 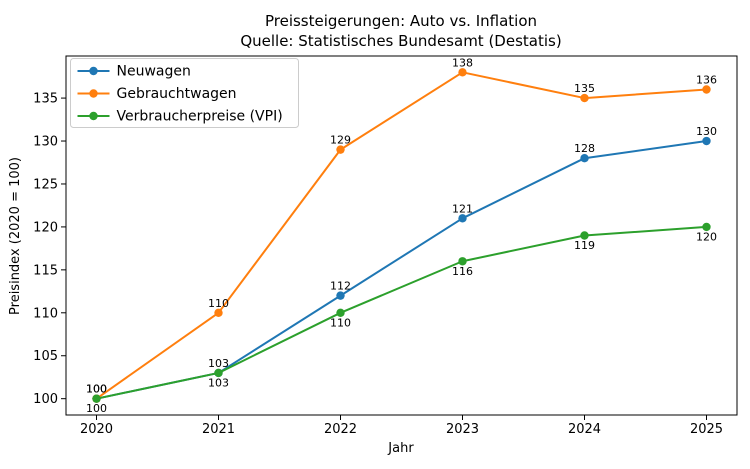 I want to click on x-tick-label: 2025, so click(x=706, y=429).